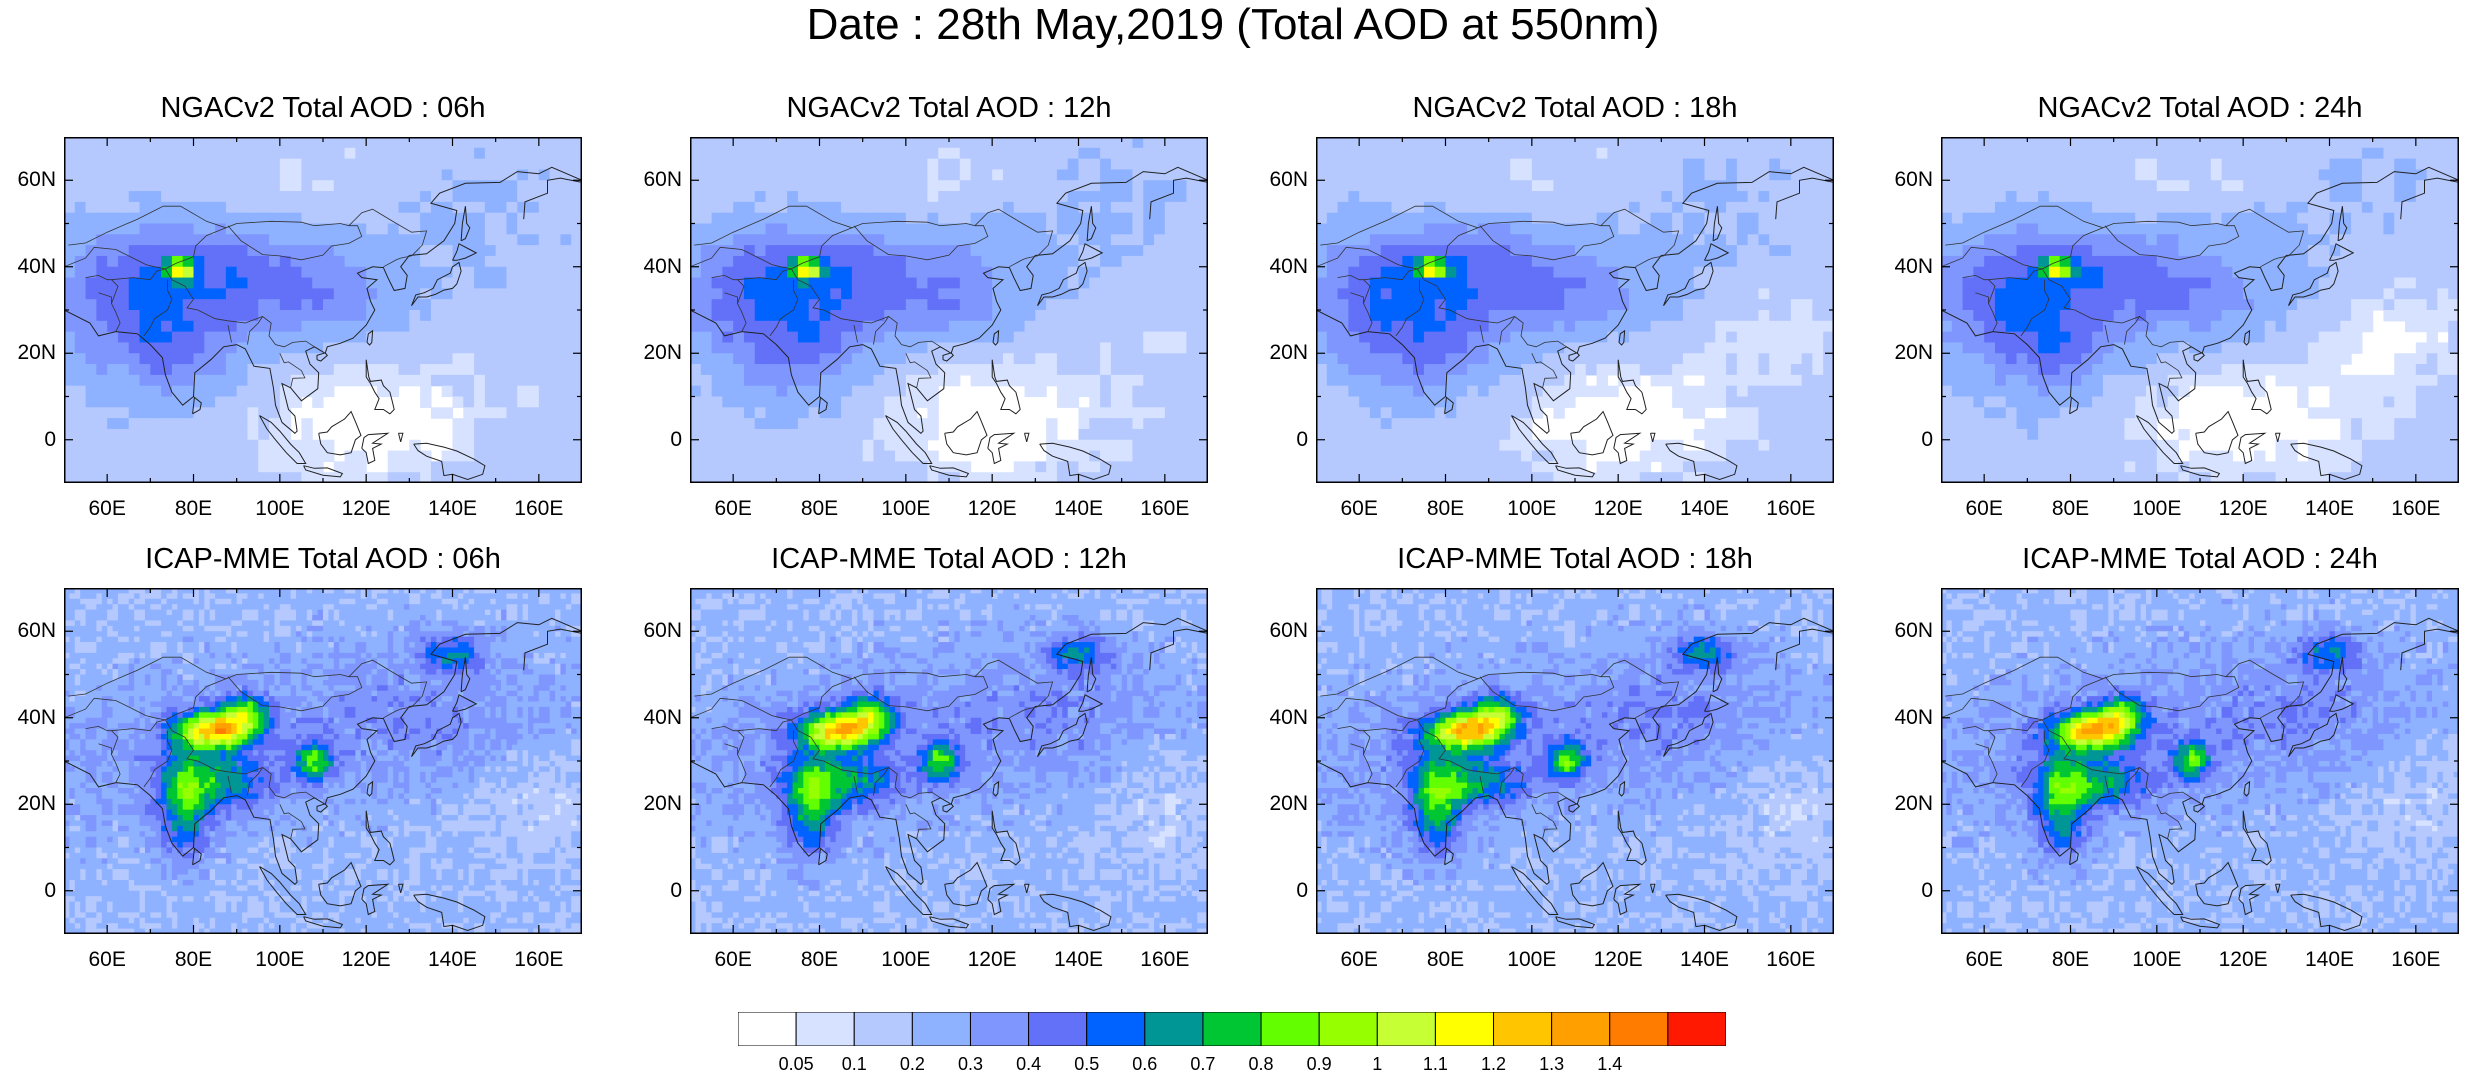 This screenshot has height=1074, width=2466. Describe the element at coordinates (1319, 1064) in the screenshot. I see `colorbar-label: 0.9` at that location.